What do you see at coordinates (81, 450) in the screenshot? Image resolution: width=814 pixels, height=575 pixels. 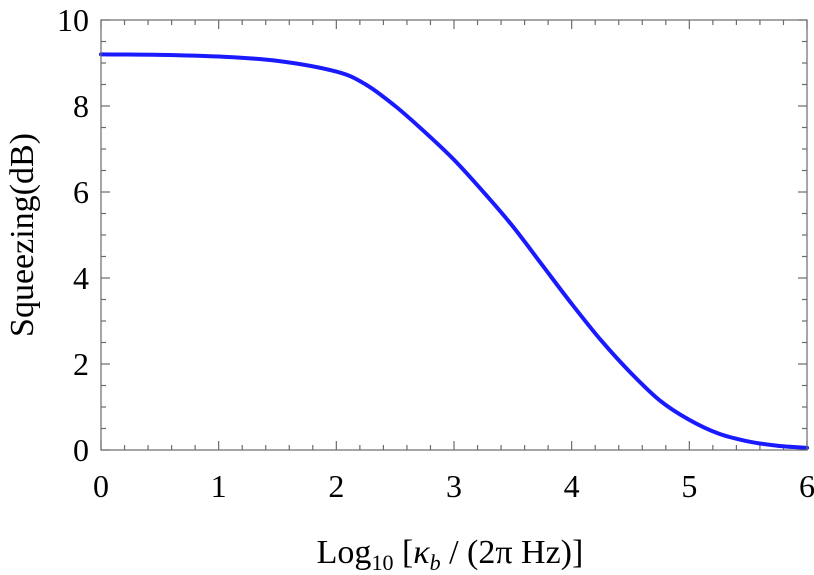 I see `y-tick-label: 0` at bounding box center [81, 450].